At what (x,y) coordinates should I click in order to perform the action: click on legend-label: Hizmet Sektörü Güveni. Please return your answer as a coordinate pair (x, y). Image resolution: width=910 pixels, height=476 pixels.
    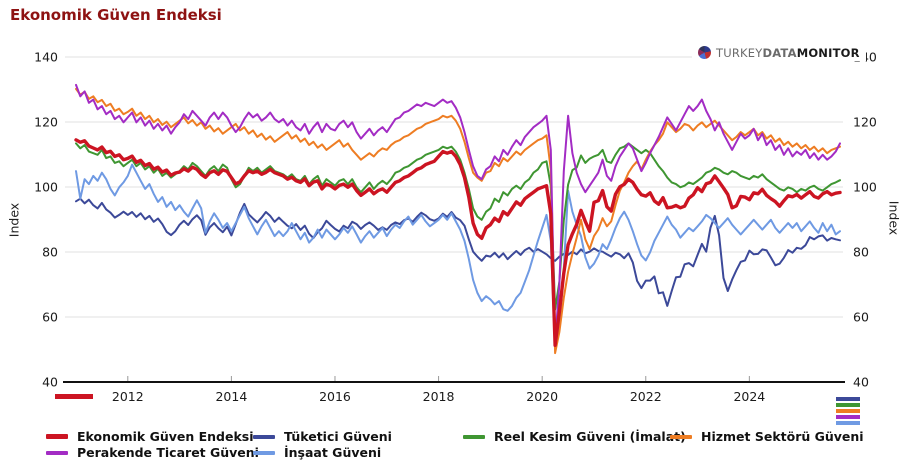
    Looking at the image, I should click on (782, 436).